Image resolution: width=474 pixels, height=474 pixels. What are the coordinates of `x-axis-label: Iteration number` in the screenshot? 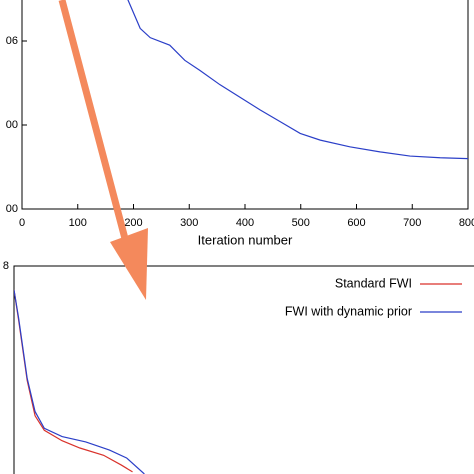 It's located at (245, 239).